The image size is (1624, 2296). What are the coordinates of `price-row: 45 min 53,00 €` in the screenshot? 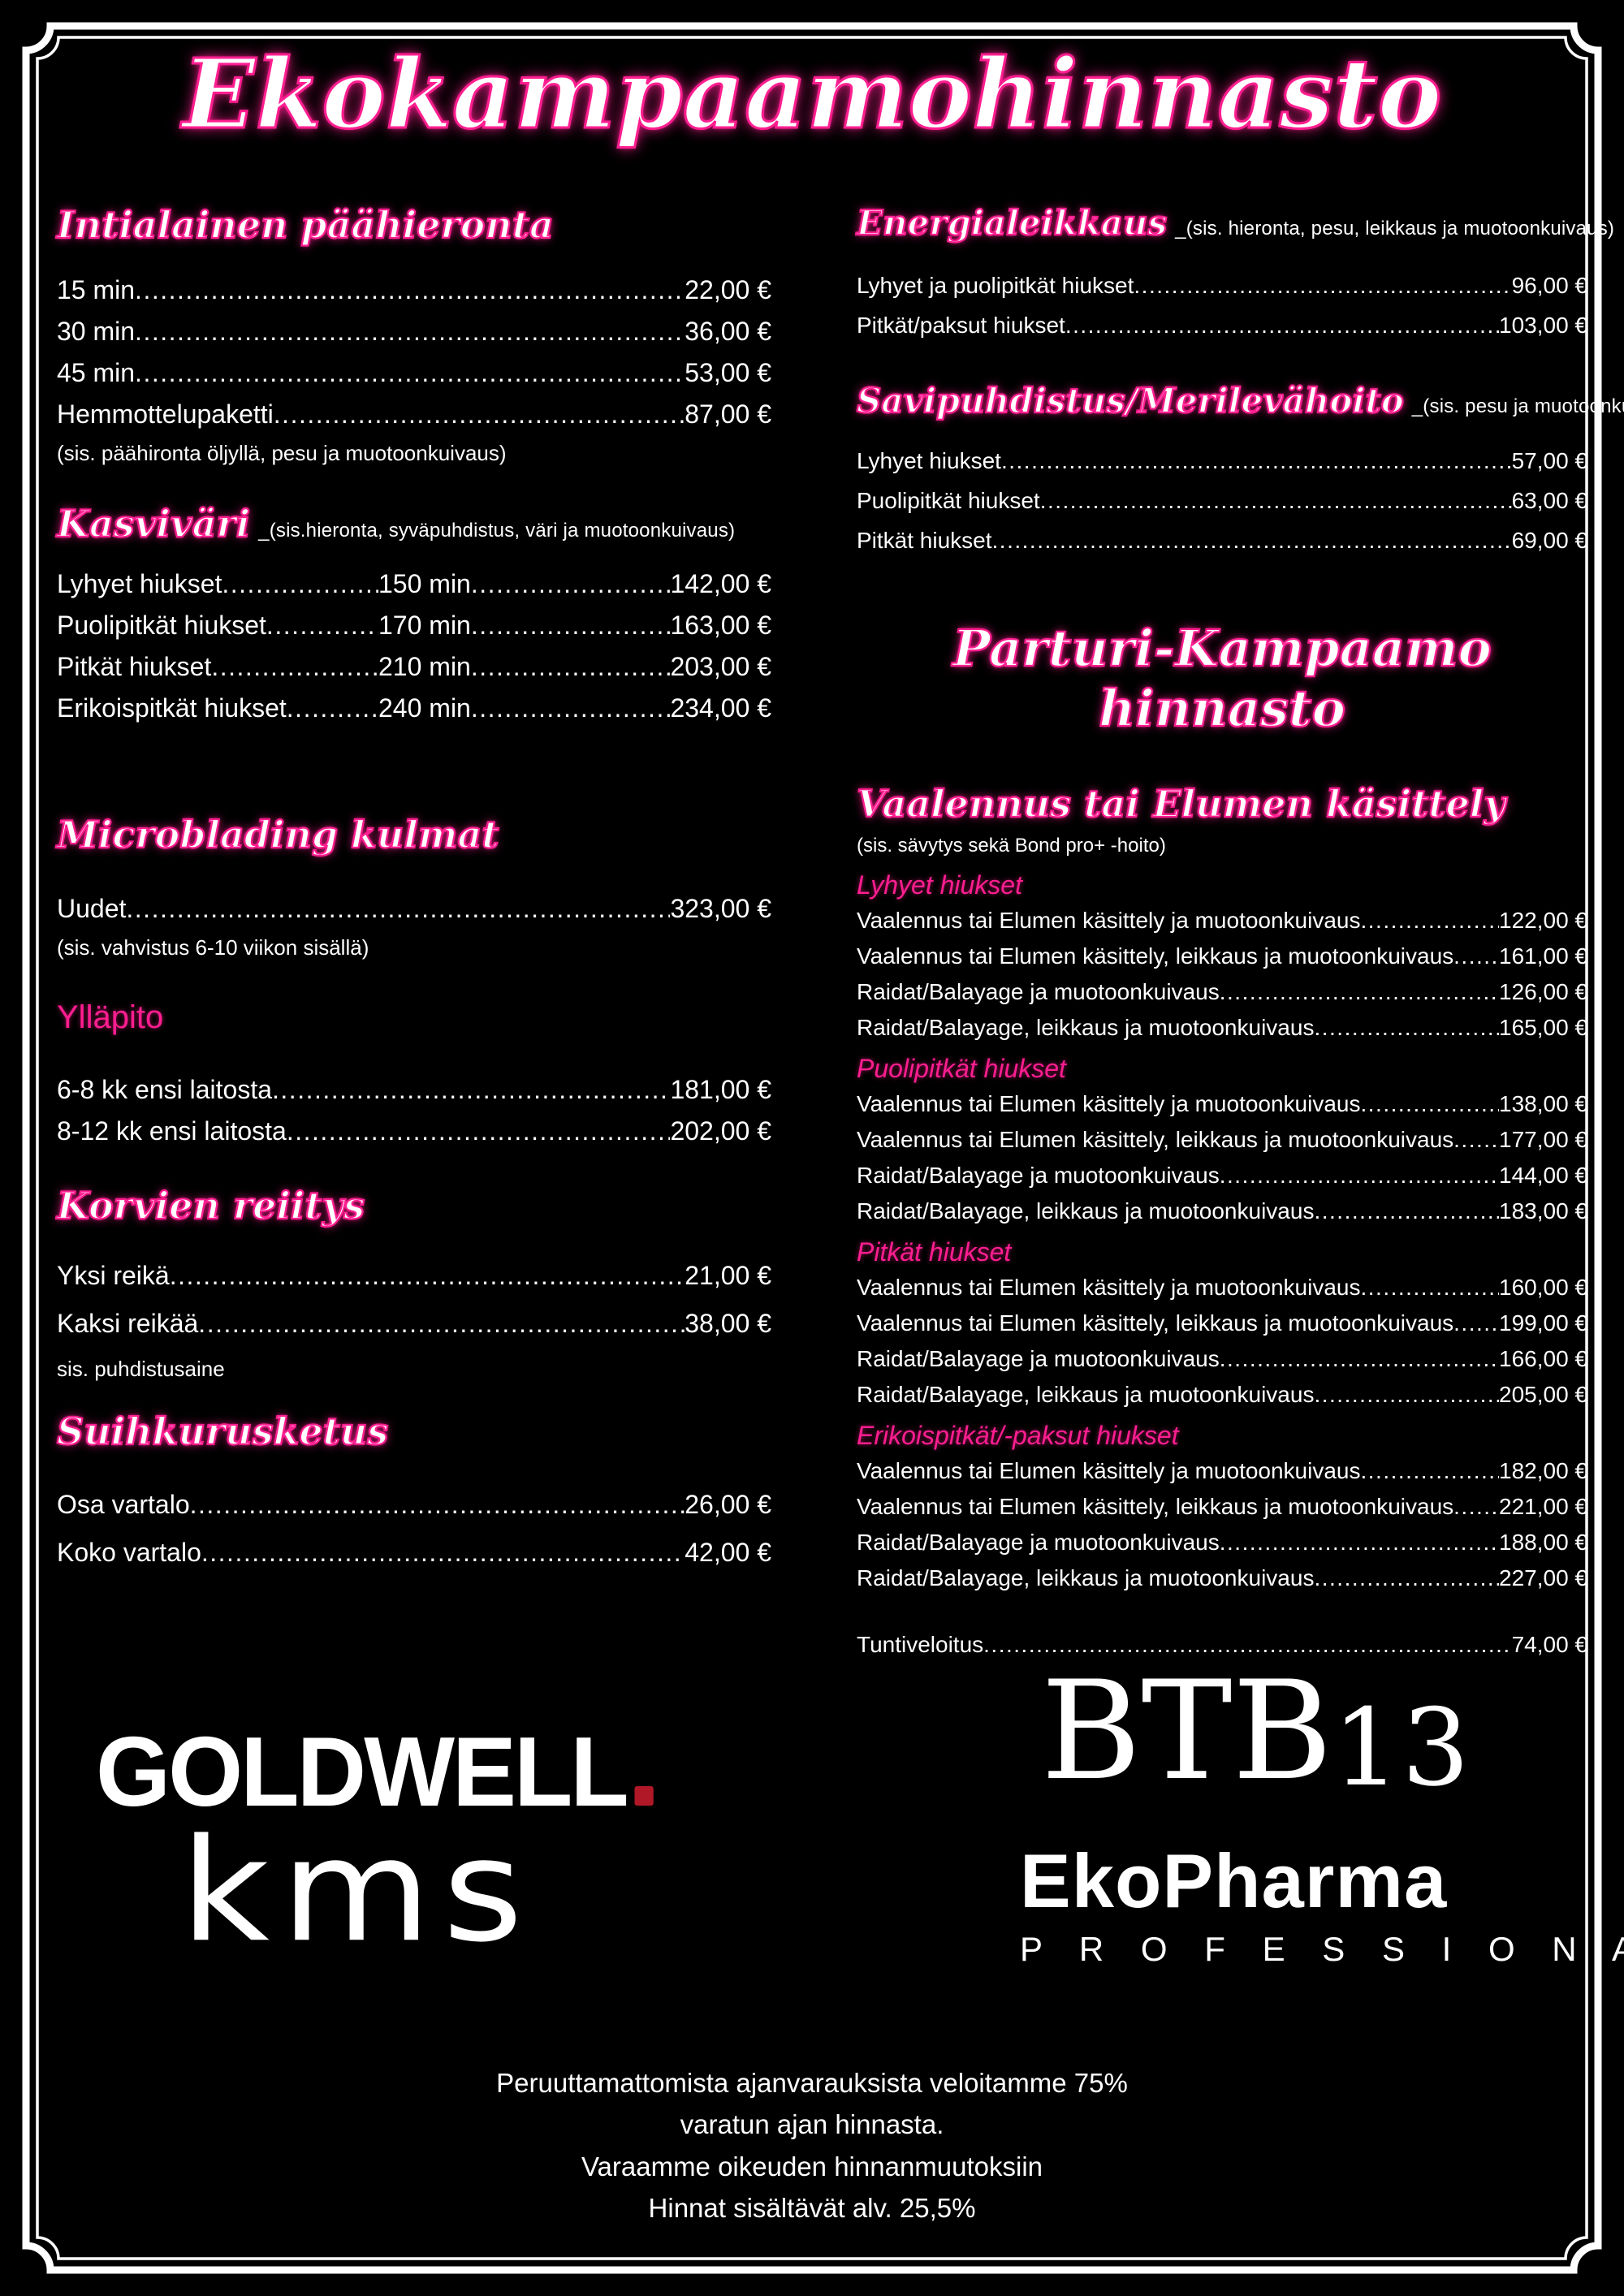 It's located at (414, 373).